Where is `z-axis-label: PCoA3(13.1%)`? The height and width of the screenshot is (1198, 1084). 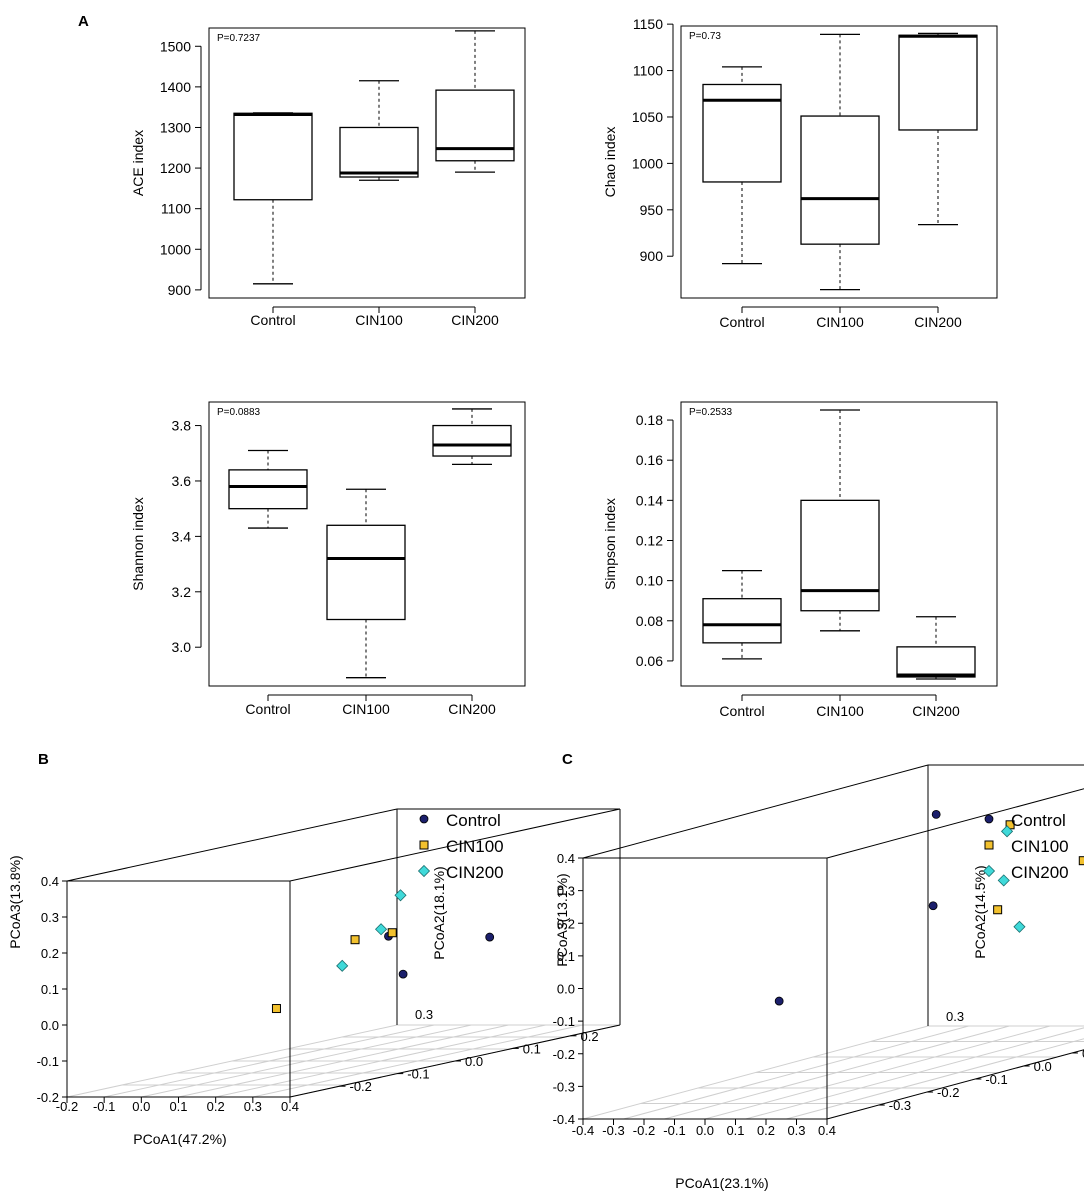 z-axis-label: PCoA3(13.1%) is located at coordinates (562, 919).